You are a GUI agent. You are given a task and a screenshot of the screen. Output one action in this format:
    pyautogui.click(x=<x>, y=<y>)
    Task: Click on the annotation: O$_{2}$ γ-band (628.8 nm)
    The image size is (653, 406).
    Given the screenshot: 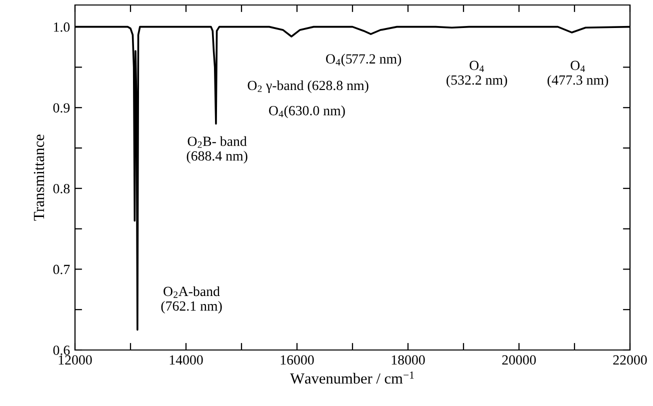 What is the action you would take?
    pyautogui.click(x=308, y=86)
    